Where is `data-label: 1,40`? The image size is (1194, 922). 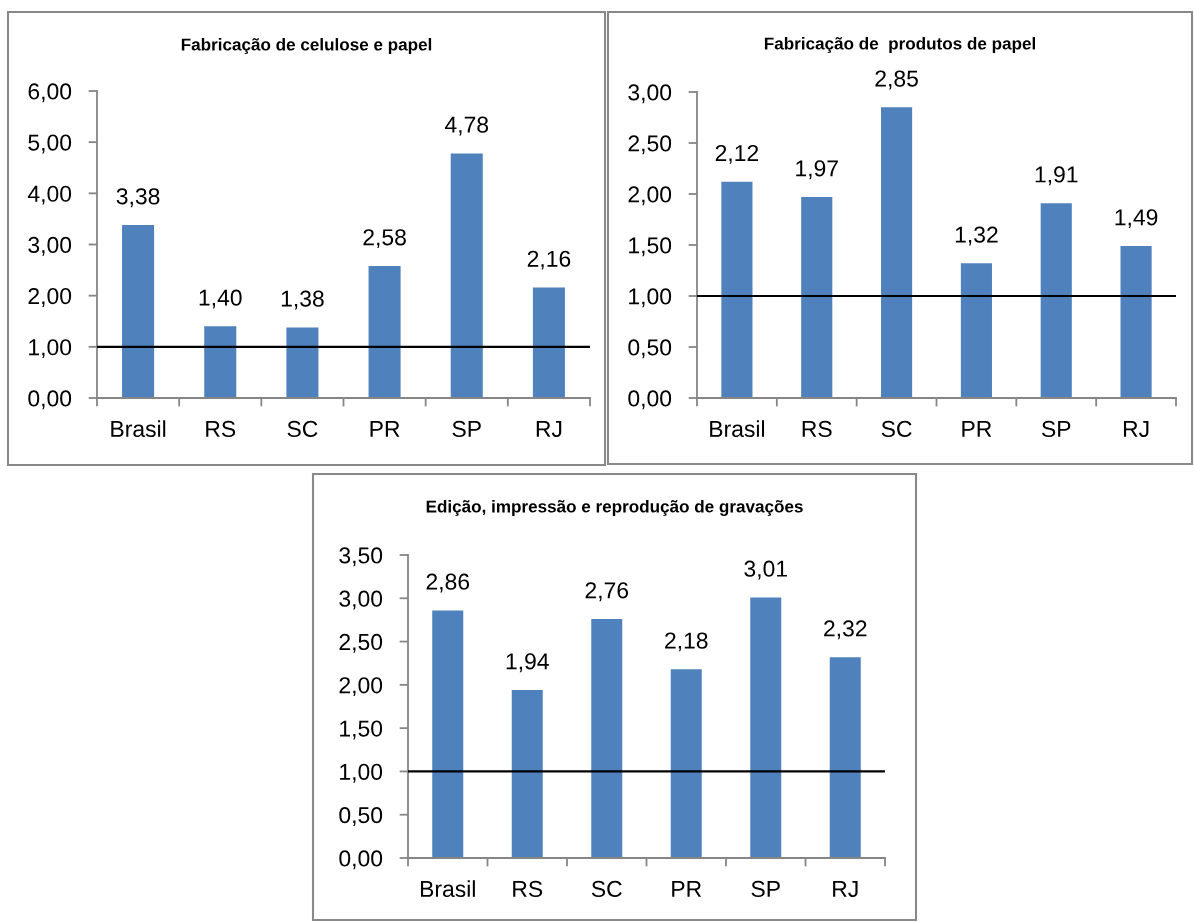
data-label: 1,40 is located at coordinates (220, 299).